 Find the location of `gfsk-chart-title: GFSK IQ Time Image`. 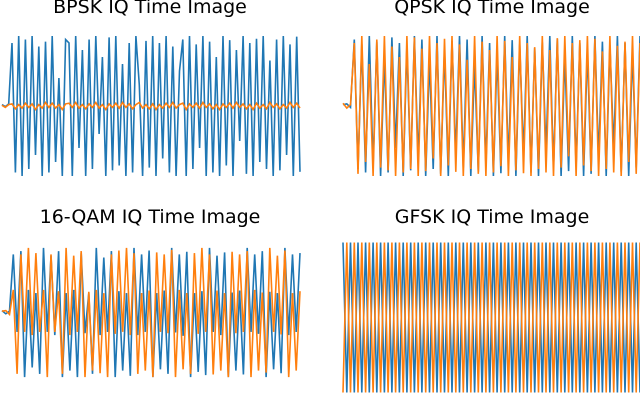

gfsk-chart-title: GFSK IQ Time Image is located at coordinates (492, 217).